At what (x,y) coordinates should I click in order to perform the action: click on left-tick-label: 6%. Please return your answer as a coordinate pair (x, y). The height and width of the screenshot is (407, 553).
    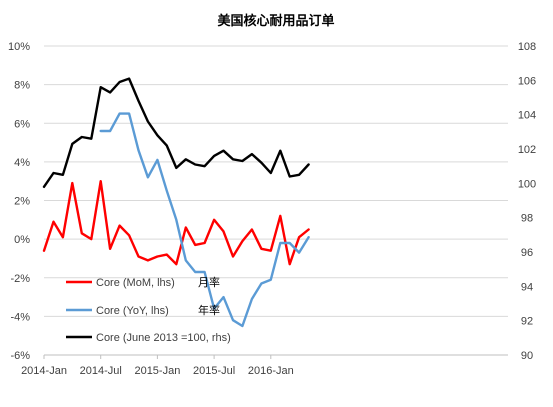
    Looking at the image, I should click on (22, 124).